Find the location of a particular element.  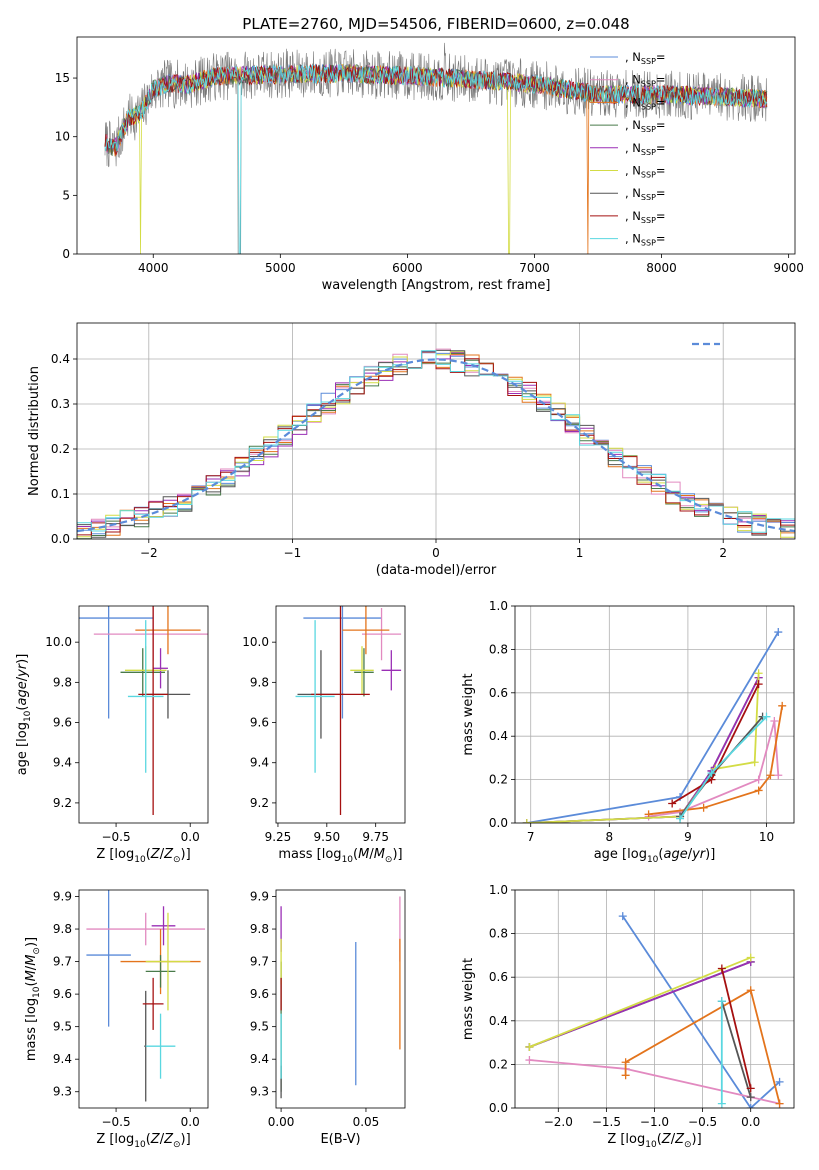

errorbar-chabrier-elodie is located at coordinates (160, 971).